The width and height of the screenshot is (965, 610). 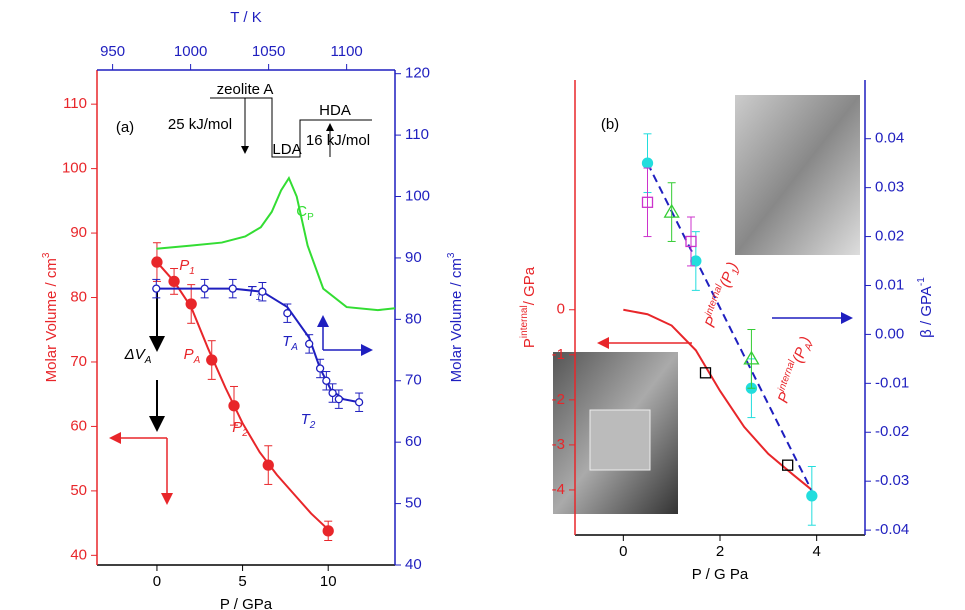 I want to click on y2-tick-label: 100, so click(x=417, y=195).